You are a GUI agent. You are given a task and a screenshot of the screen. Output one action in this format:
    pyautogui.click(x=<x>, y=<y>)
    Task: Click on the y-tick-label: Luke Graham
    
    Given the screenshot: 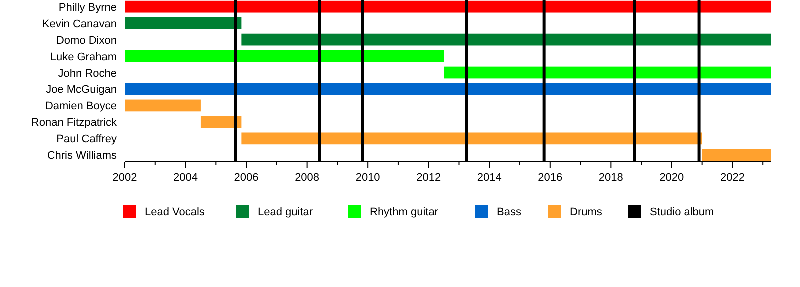 What is the action you would take?
    pyautogui.click(x=83, y=57)
    